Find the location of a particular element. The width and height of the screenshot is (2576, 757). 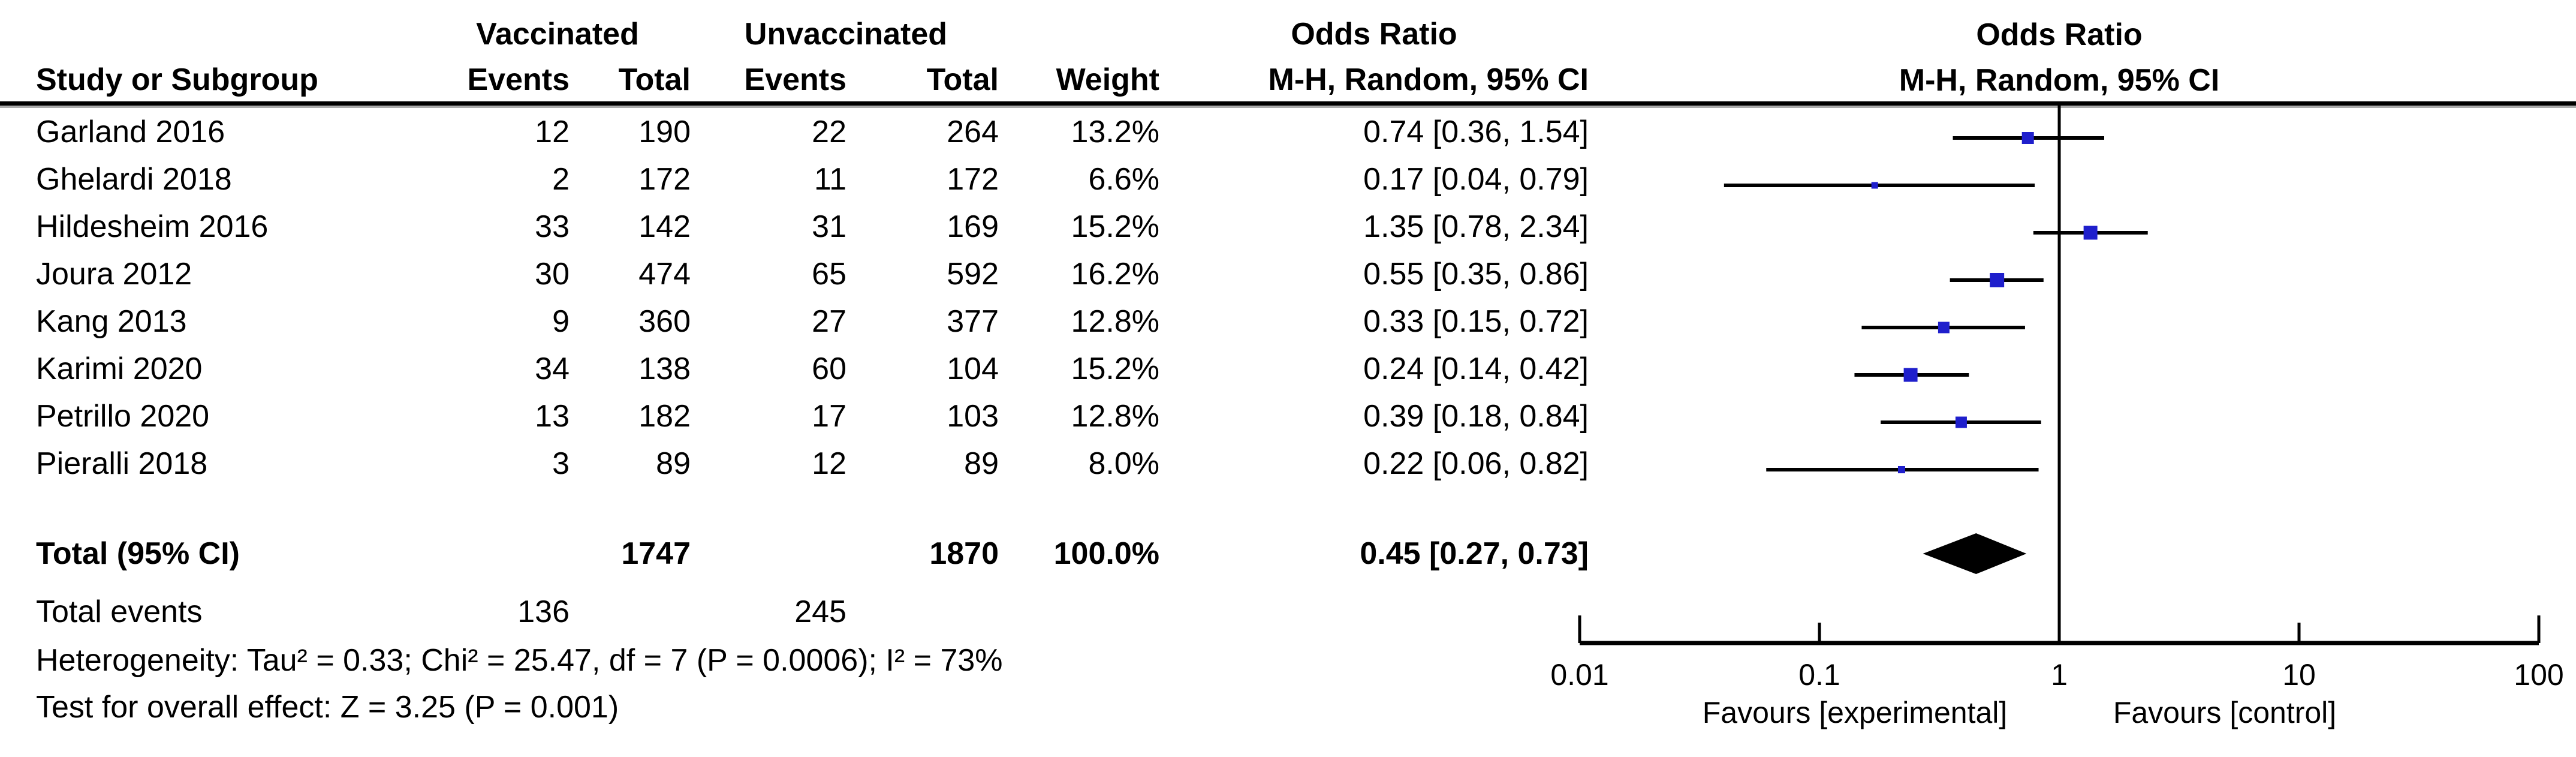

study-name: Hildesheim 2016 is located at coordinates (152, 227).